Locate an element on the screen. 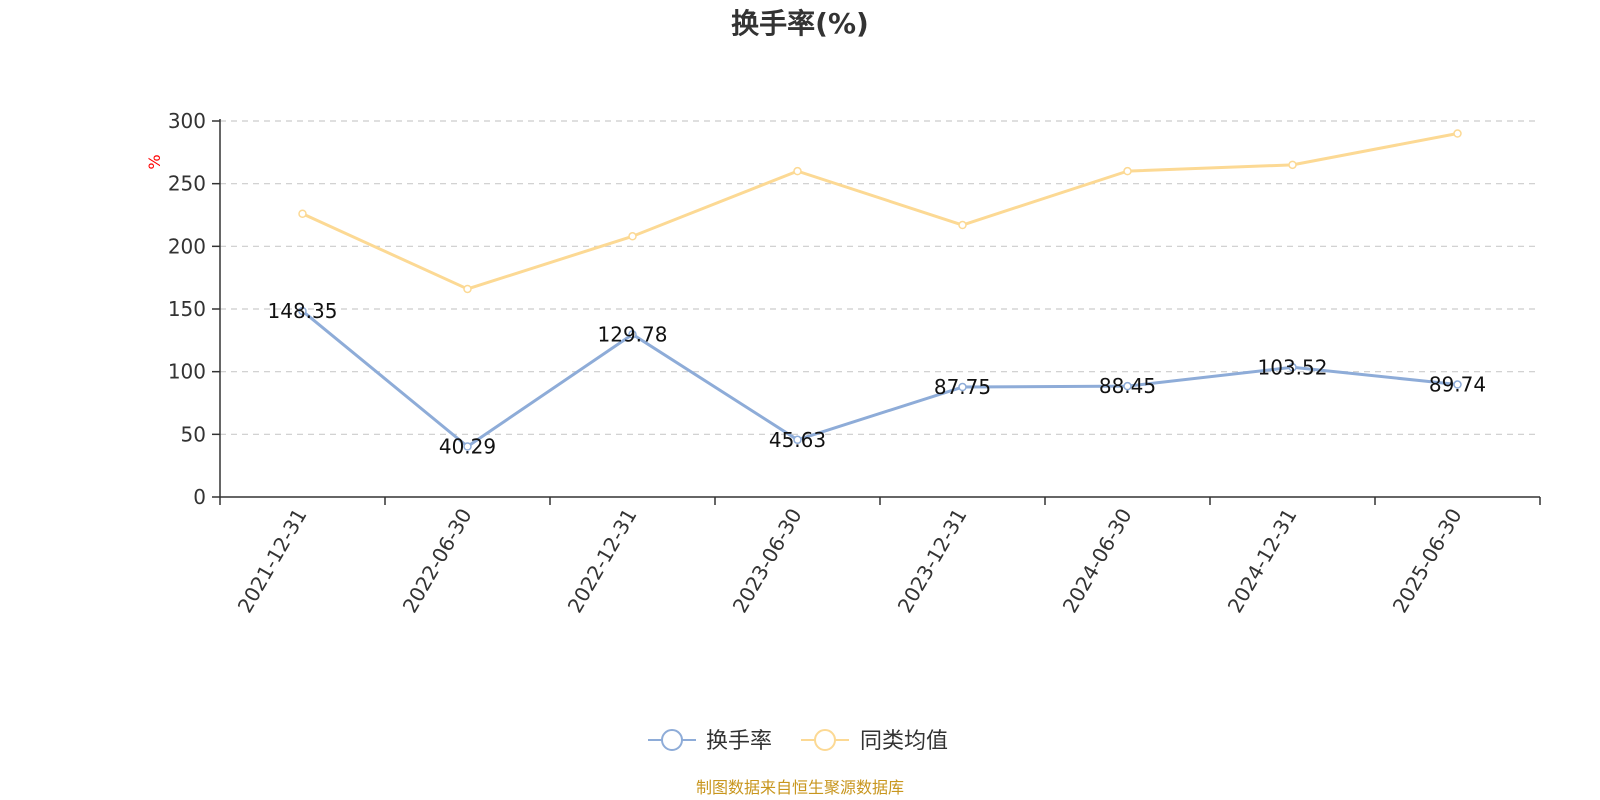 The width and height of the screenshot is (1600, 800). legend-item-turnover: 换手率 is located at coordinates (710, 741).